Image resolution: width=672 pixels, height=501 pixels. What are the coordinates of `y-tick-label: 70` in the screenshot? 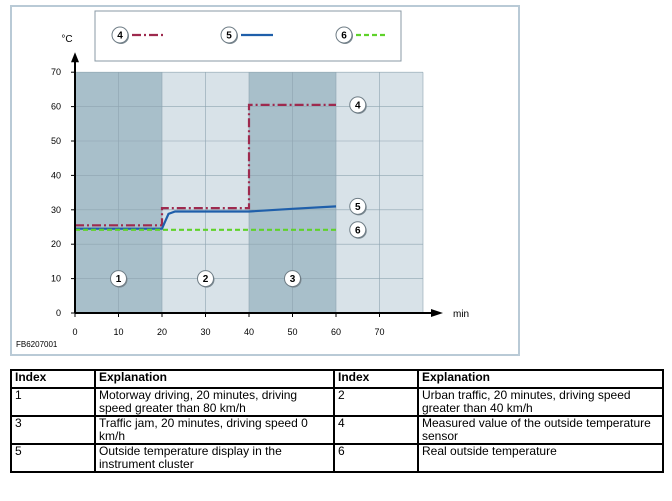 It's located at (56, 72).